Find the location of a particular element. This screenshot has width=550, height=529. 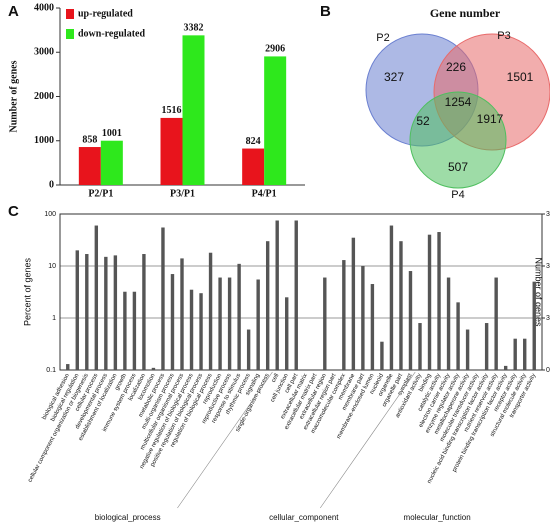

value-label: 1001 is located at coordinates (112, 133).